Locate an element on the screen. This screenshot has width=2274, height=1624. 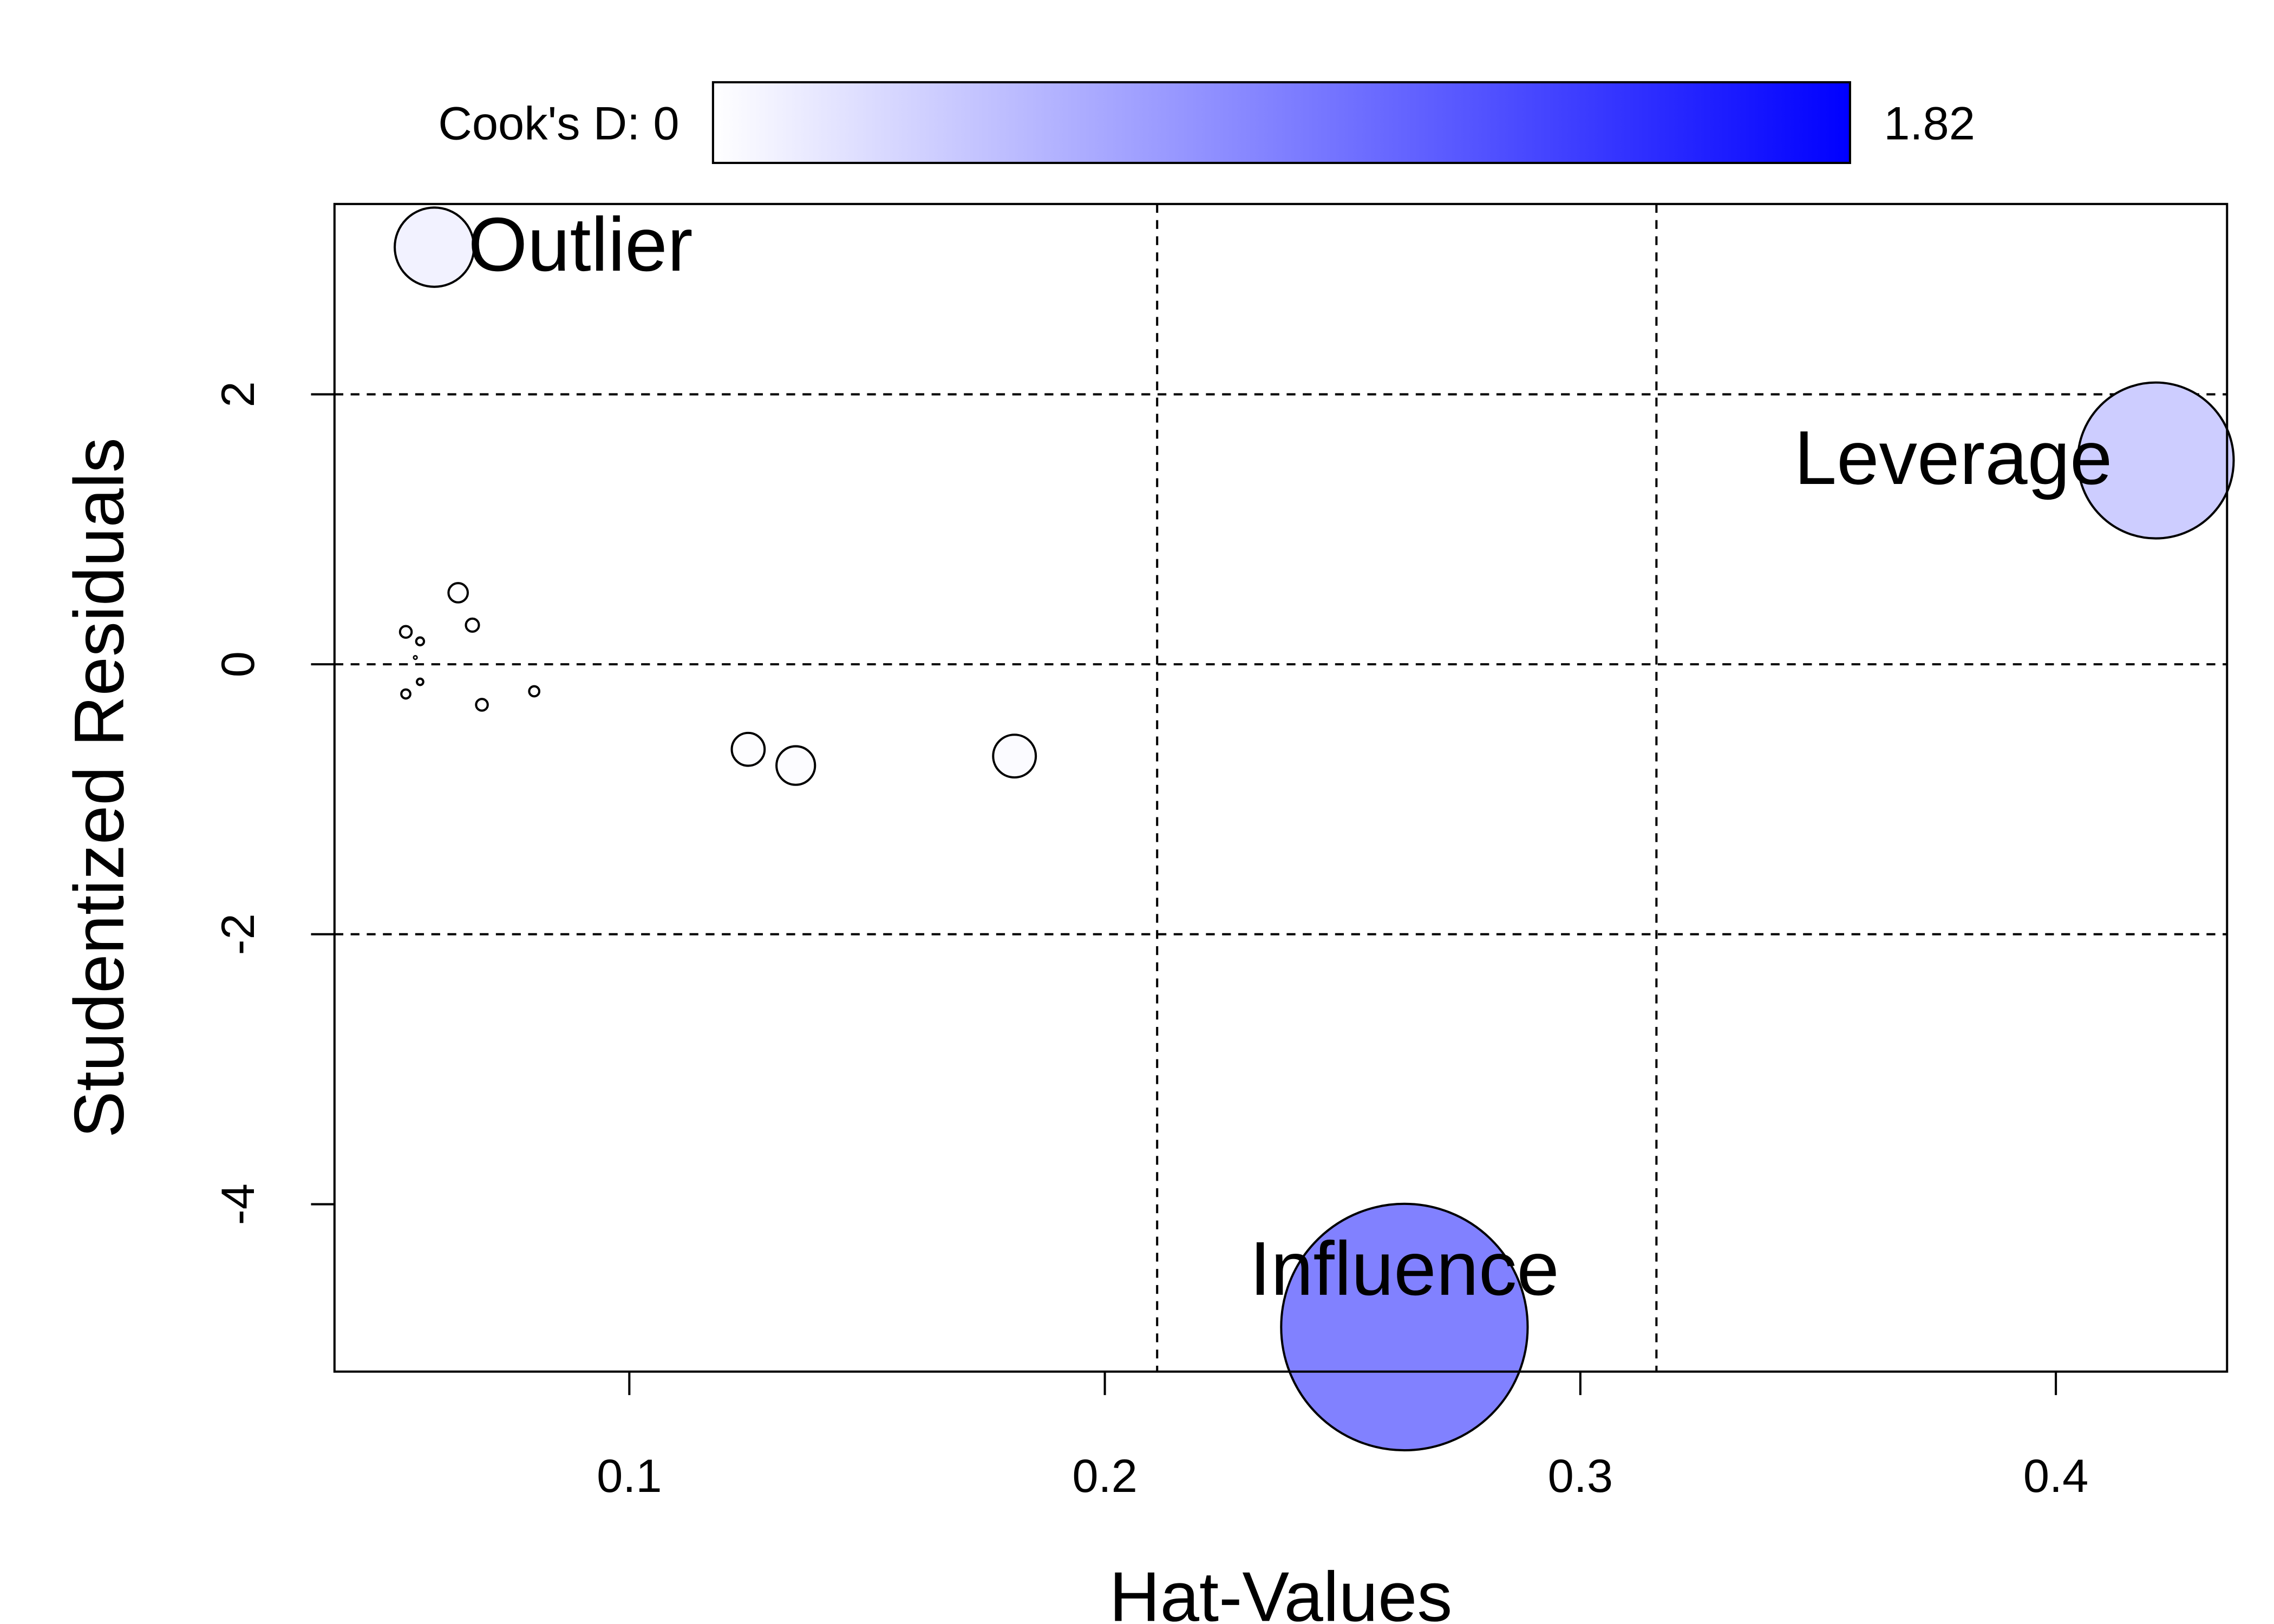
x-tick-label: 0.4 is located at coordinates (2056, 1476).